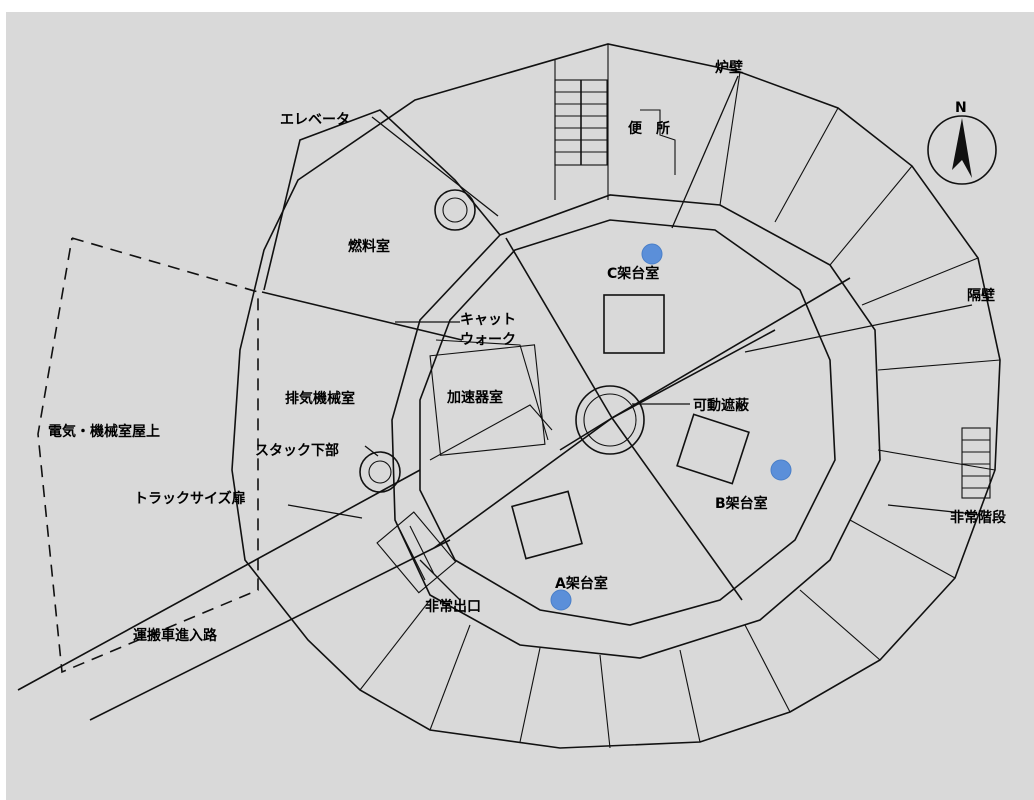  Describe the element at coordinates (721, 405) in the screenshot. I see `label-movable-shield: 可動遮蔽` at that location.